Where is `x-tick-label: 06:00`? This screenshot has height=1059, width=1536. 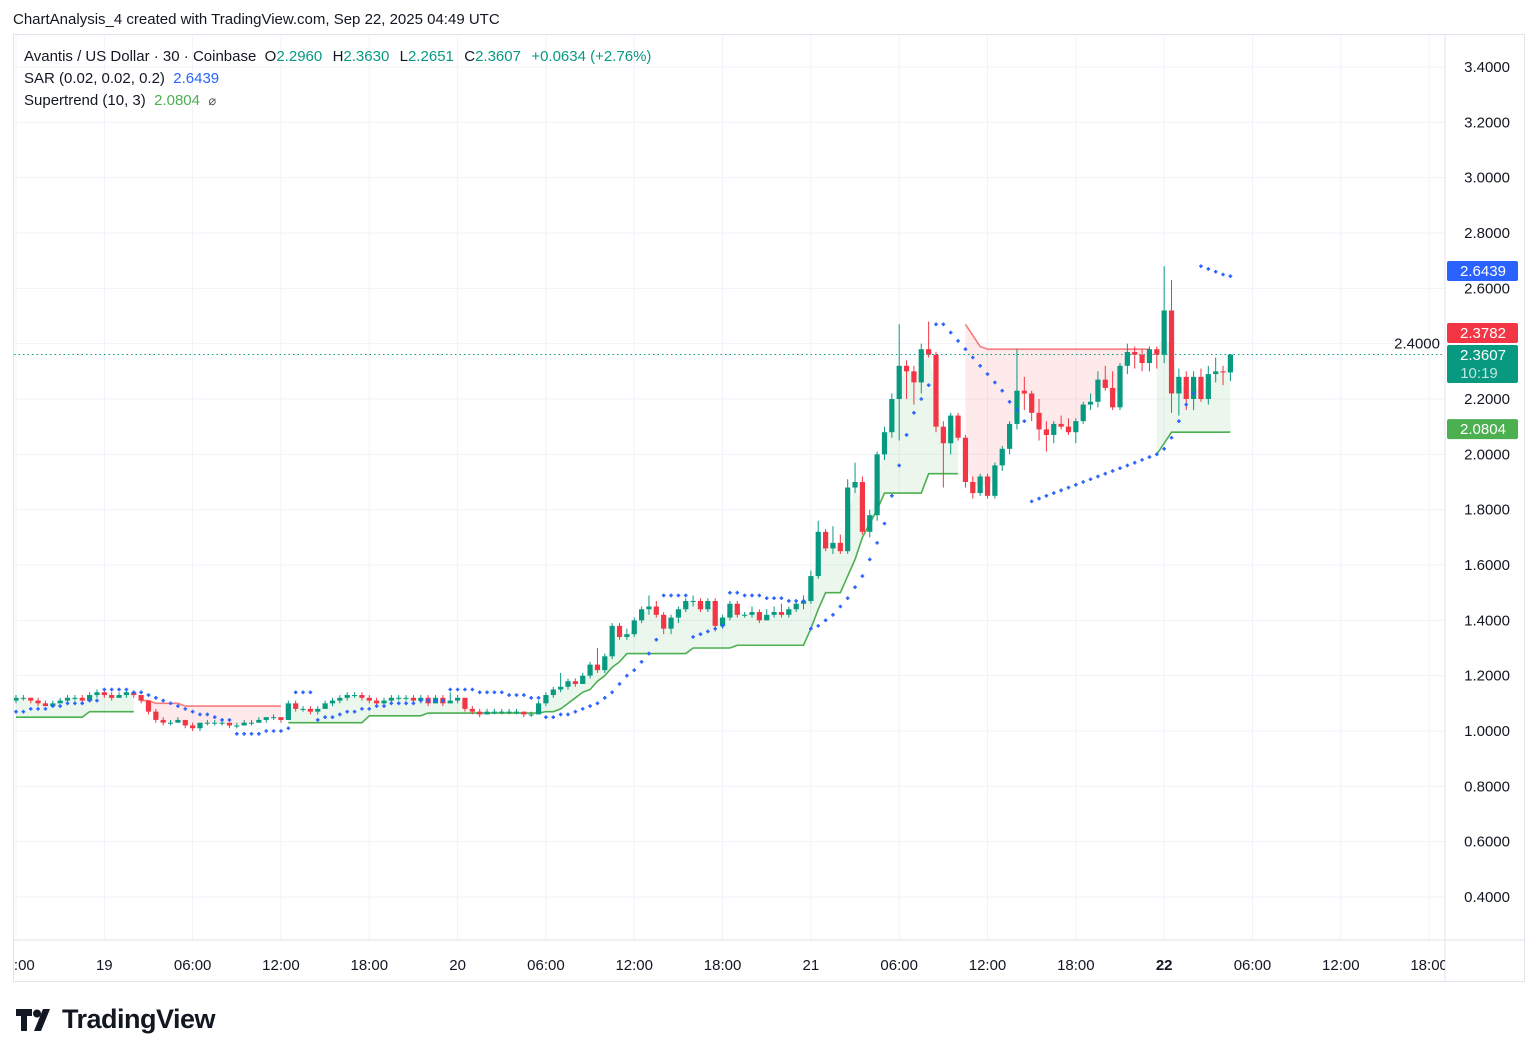 x-tick-label: 06:00 is located at coordinates (1253, 965).